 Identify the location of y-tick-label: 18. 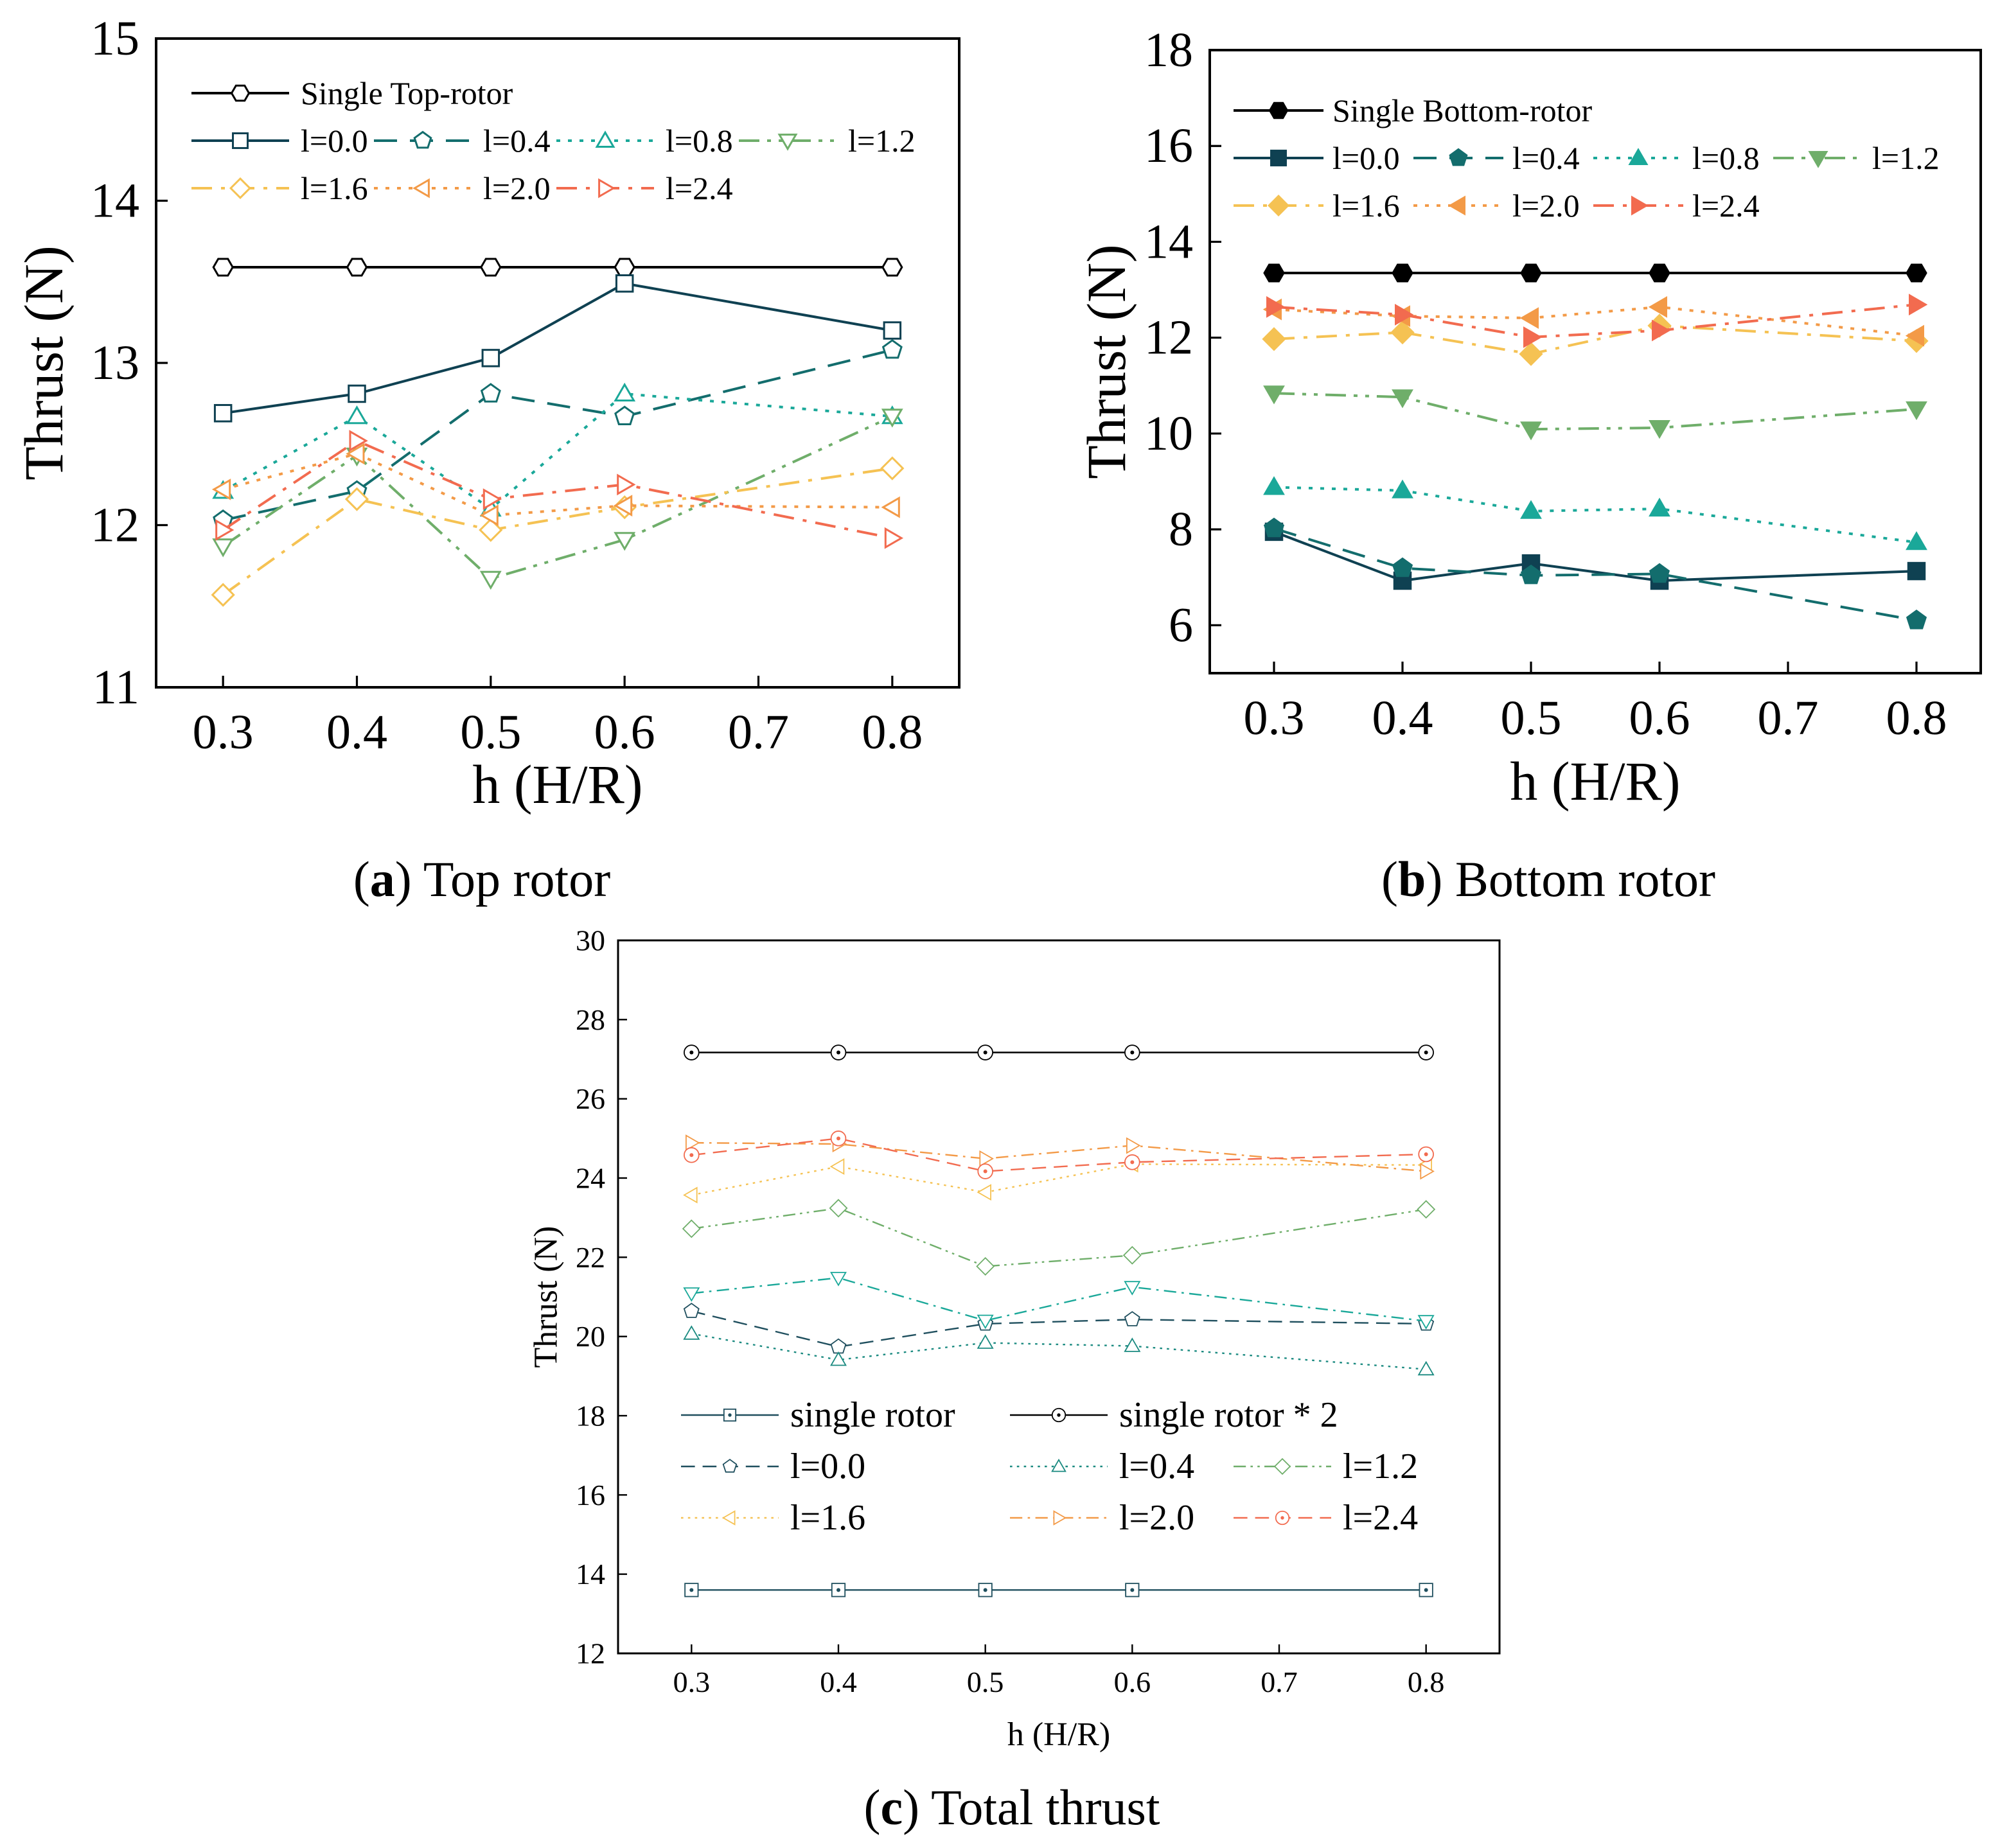
(1168, 50).